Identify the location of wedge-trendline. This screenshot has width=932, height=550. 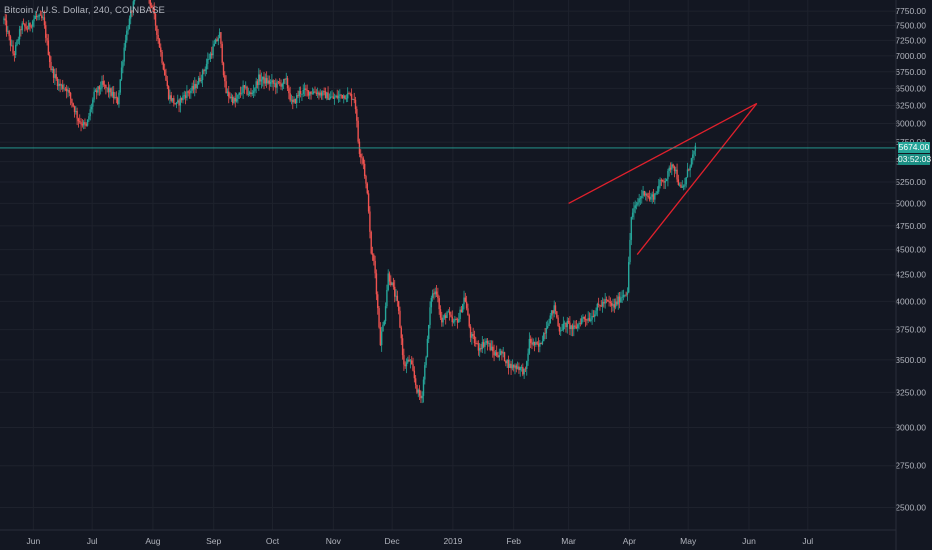
(697, 179).